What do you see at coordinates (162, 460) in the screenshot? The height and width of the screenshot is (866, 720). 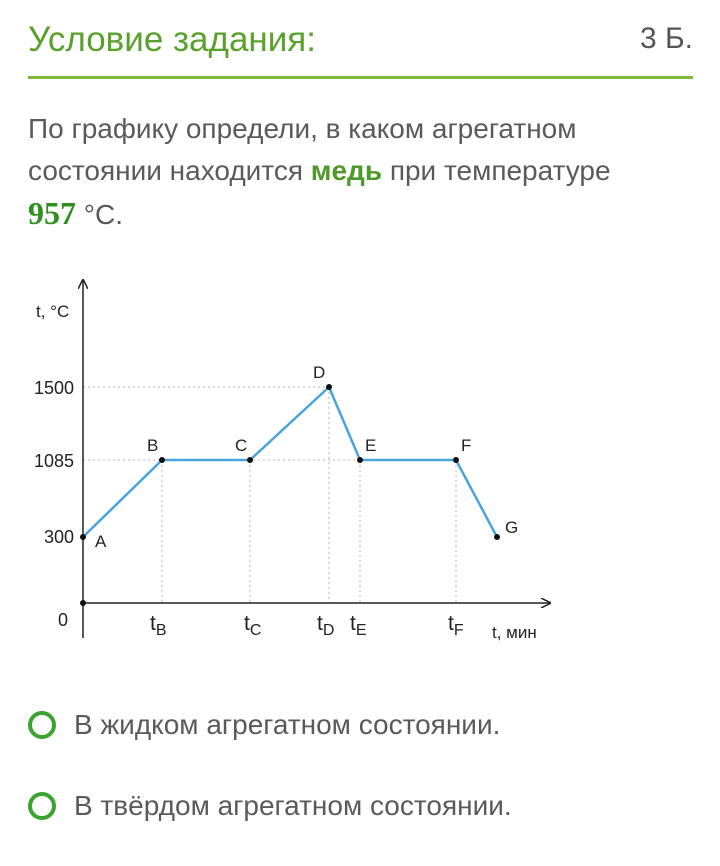 I see `point-b` at bounding box center [162, 460].